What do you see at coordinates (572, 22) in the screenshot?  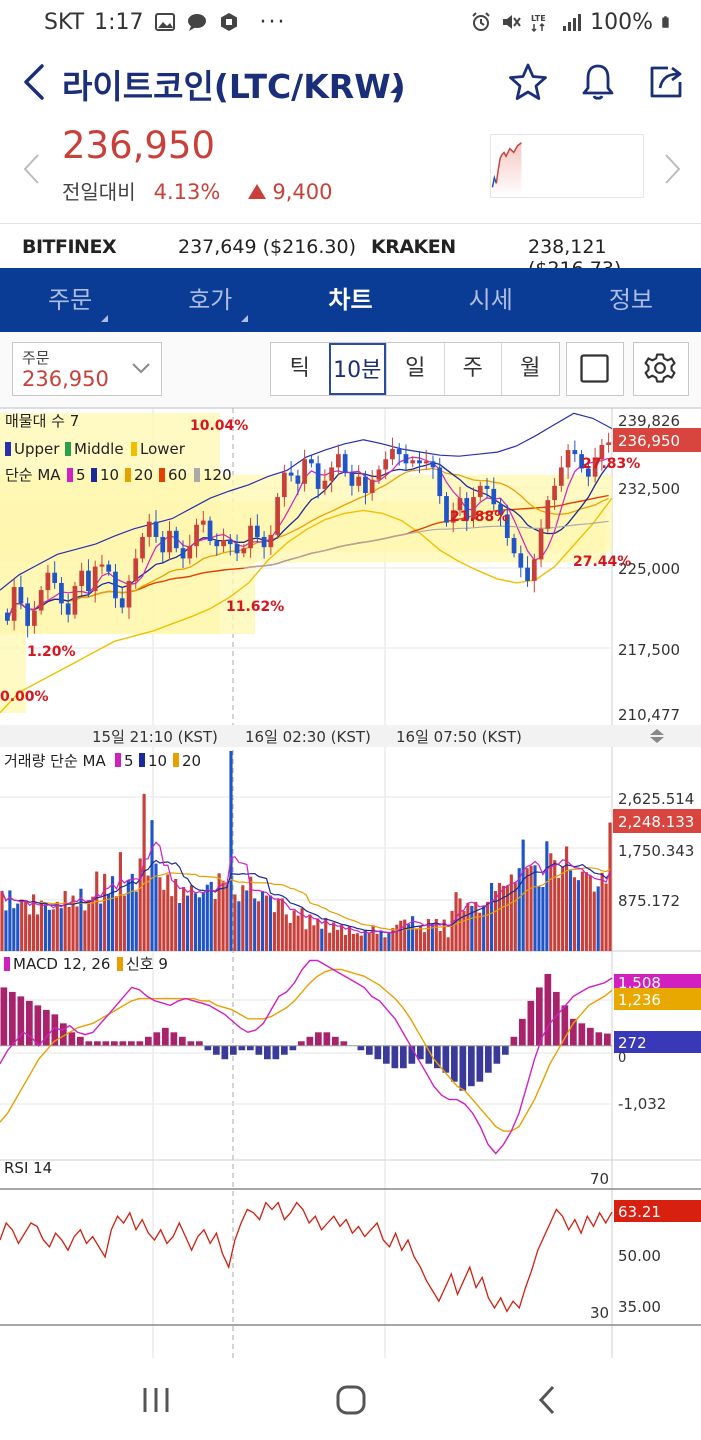 I see `cell-signal-icon` at bounding box center [572, 22].